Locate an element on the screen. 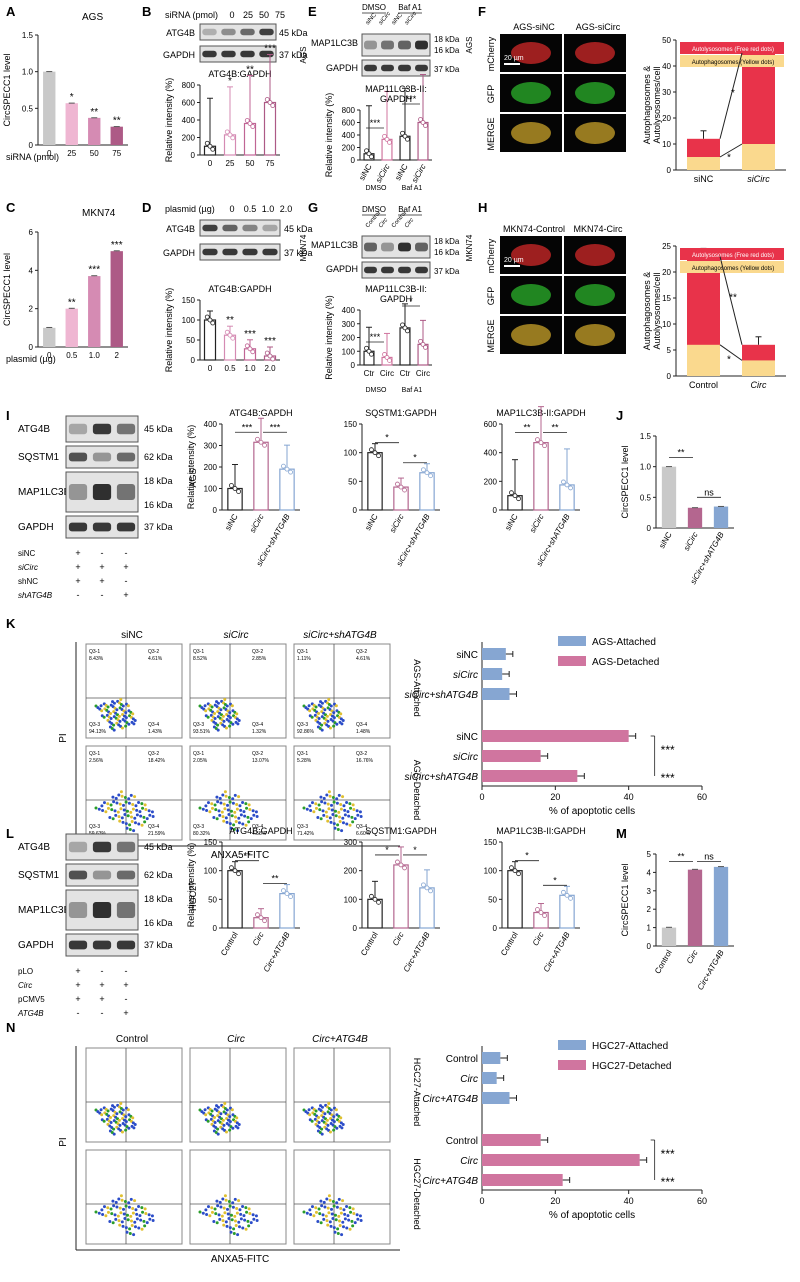  panel-B-chart-point is located at coordinates (250, 123).